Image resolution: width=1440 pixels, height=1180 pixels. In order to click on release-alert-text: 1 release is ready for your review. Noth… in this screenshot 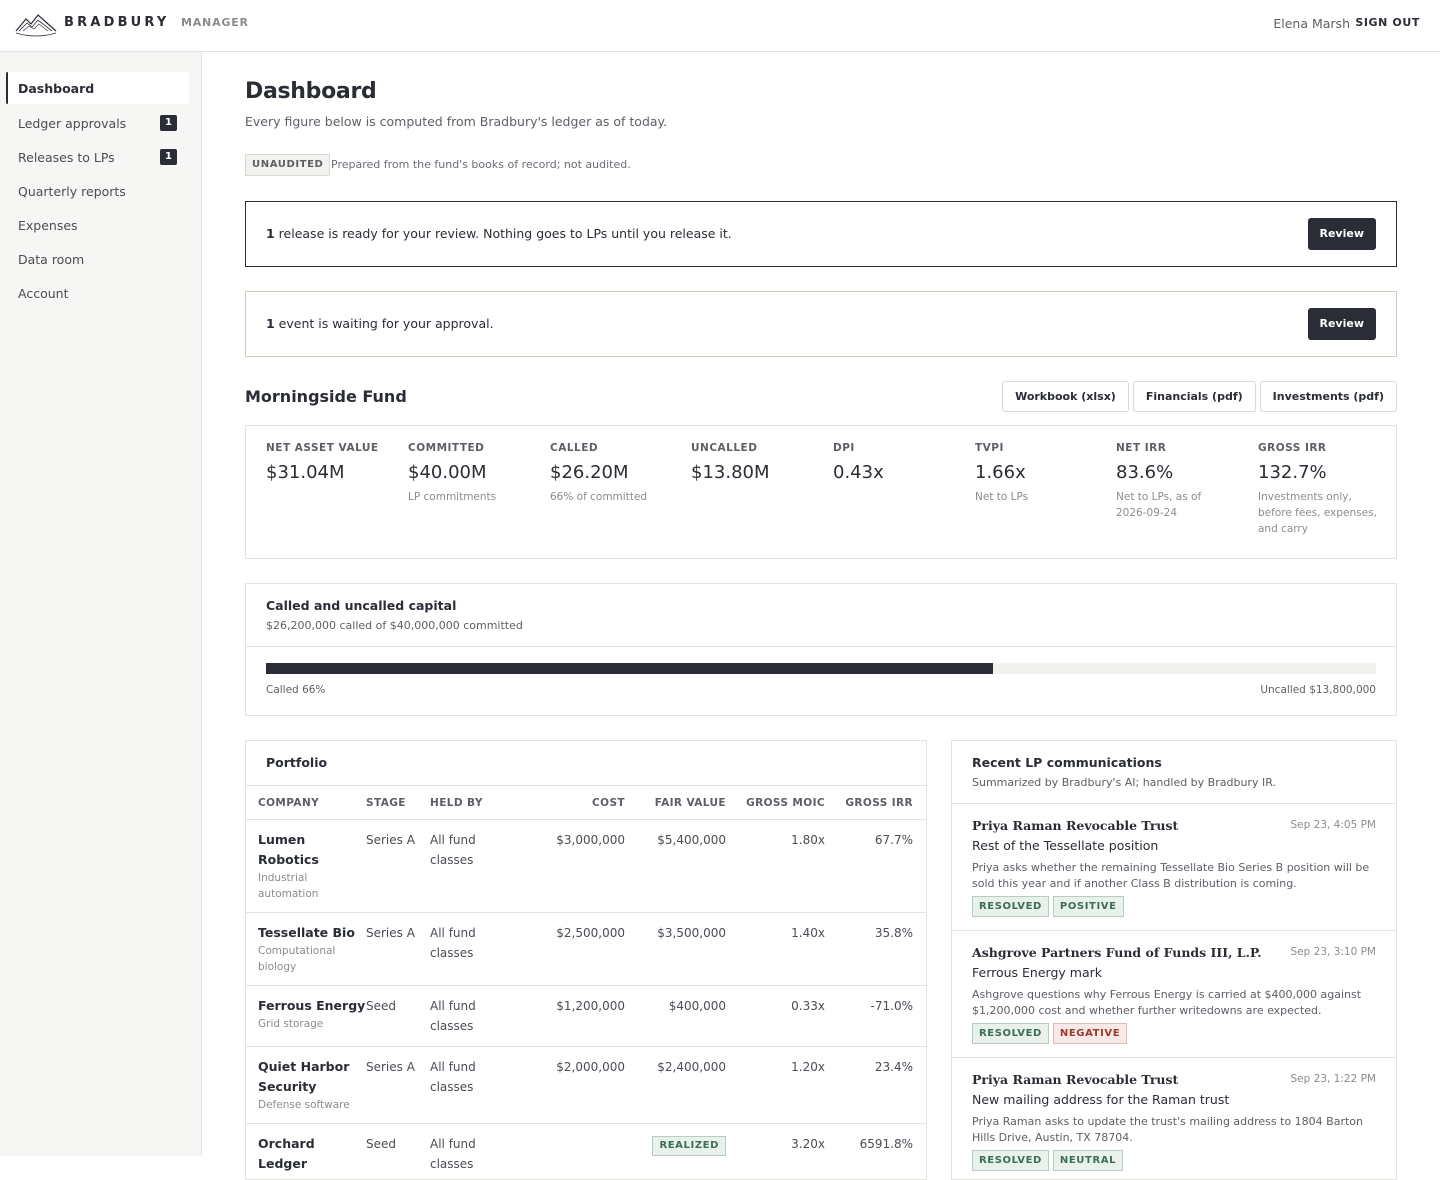, I will do `click(499, 233)`.